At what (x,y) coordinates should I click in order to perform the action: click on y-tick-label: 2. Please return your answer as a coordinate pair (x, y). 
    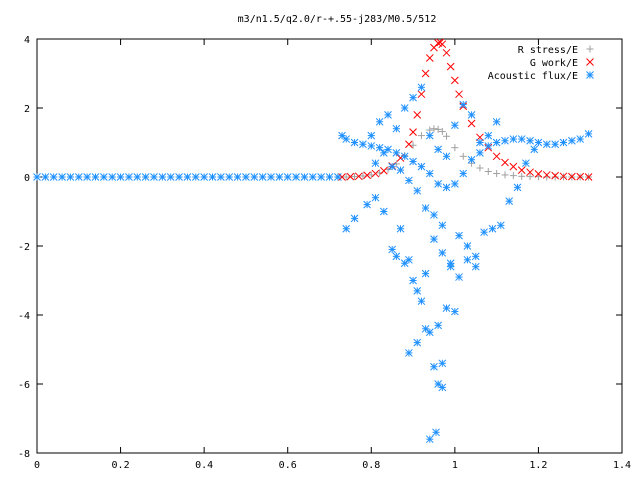
    Looking at the image, I should click on (27, 109).